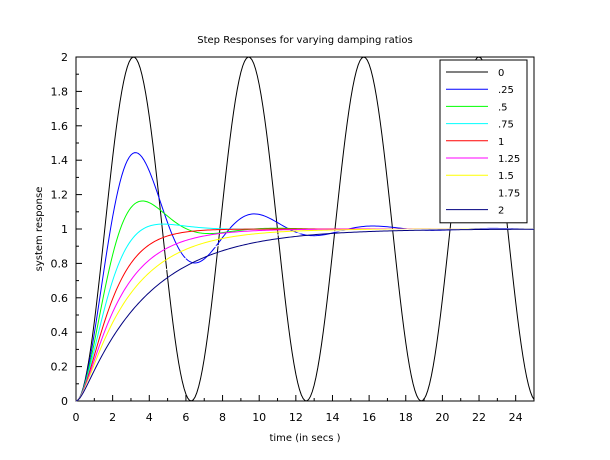 Image resolution: width=610 pixels, height=460 pixels. I want to click on y-tick-label: 0.4, so click(60, 332).